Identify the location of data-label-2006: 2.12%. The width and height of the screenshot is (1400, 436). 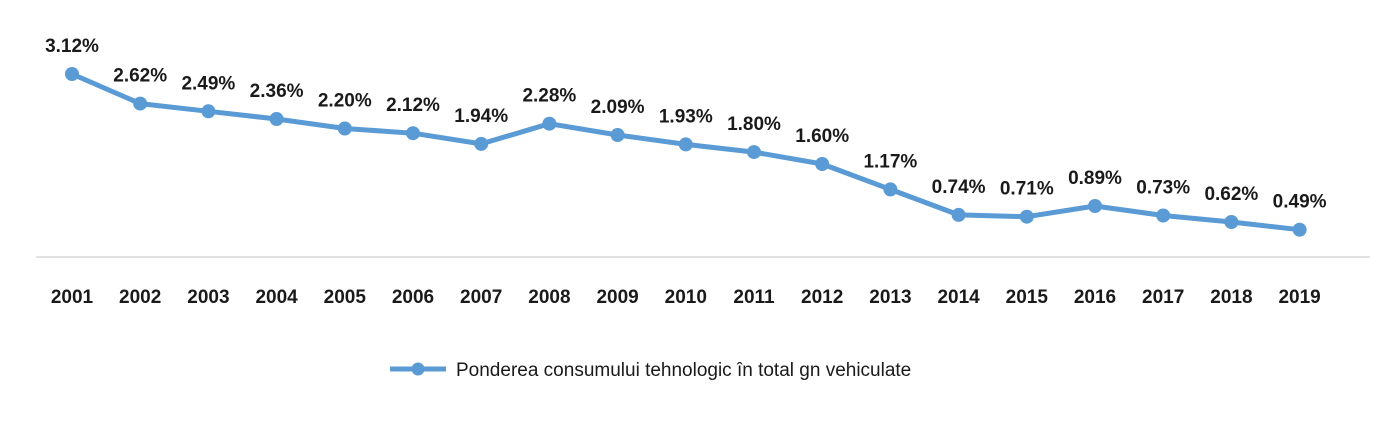
(413, 105).